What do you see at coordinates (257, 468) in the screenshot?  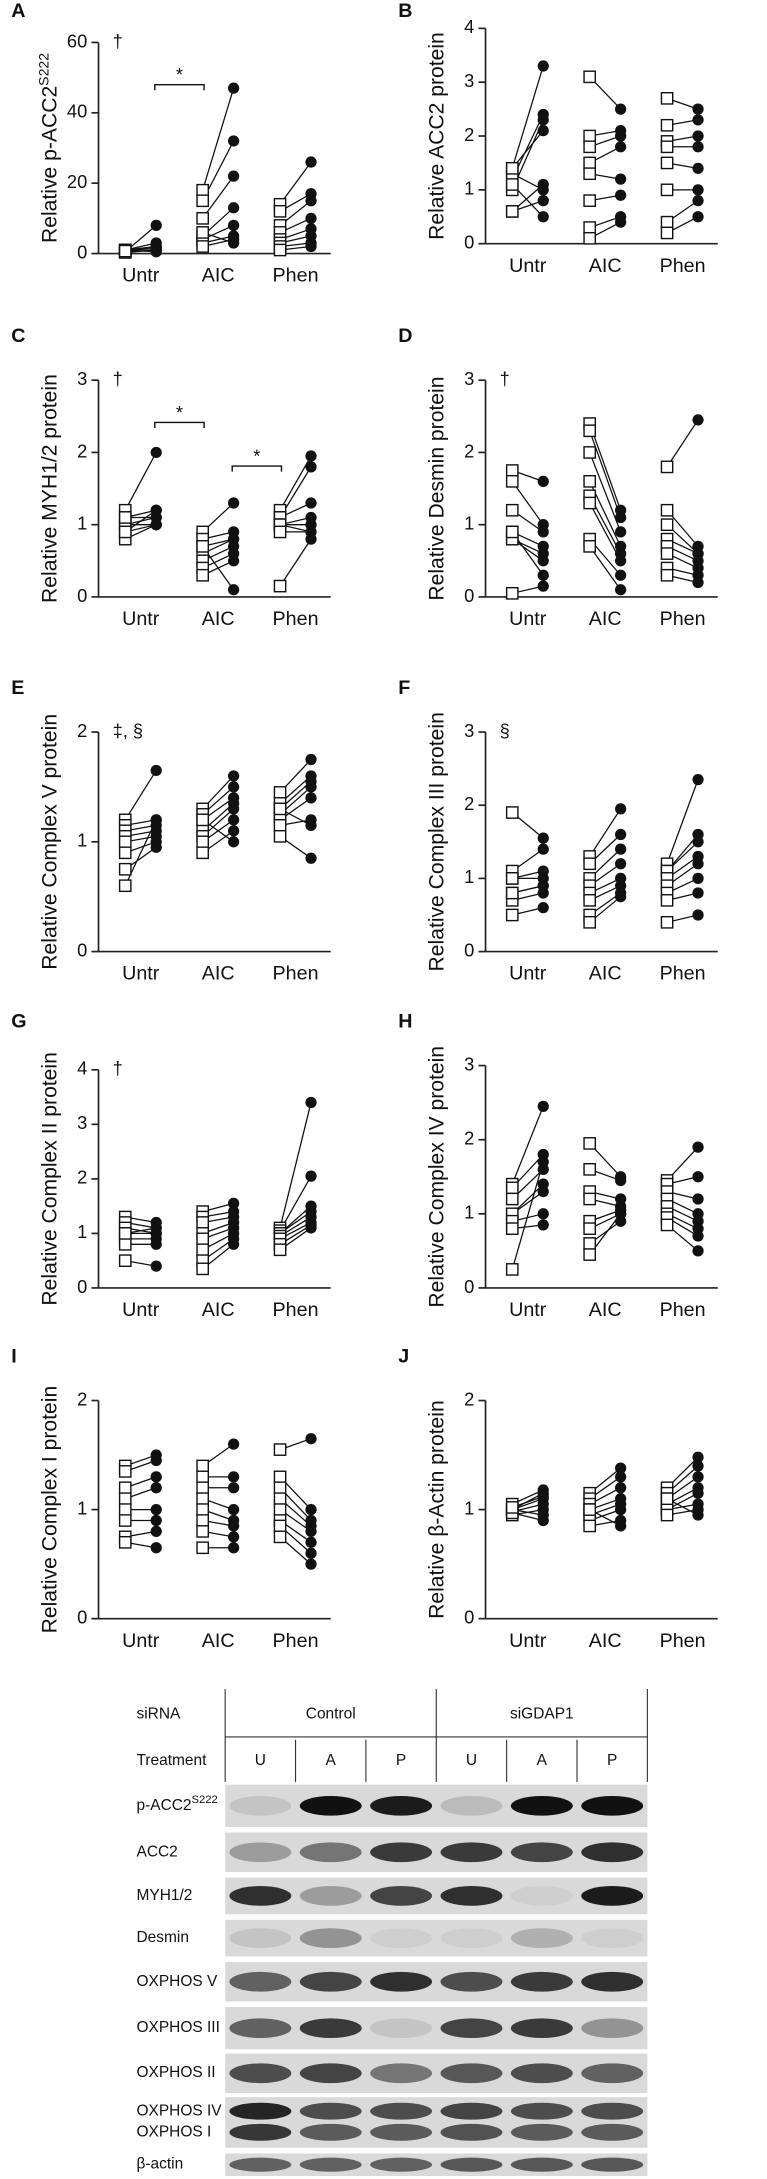 I see `significance-bracket` at bounding box center [257, 468].